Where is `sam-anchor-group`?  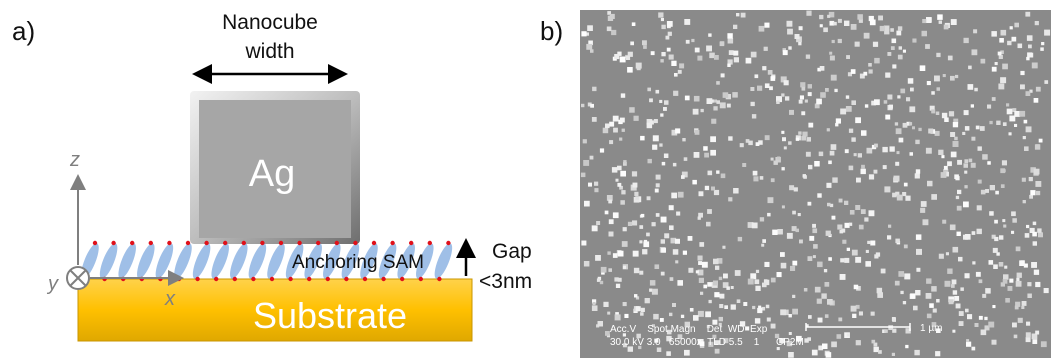
sam-anchor-group is located at coordinates (383, 279).